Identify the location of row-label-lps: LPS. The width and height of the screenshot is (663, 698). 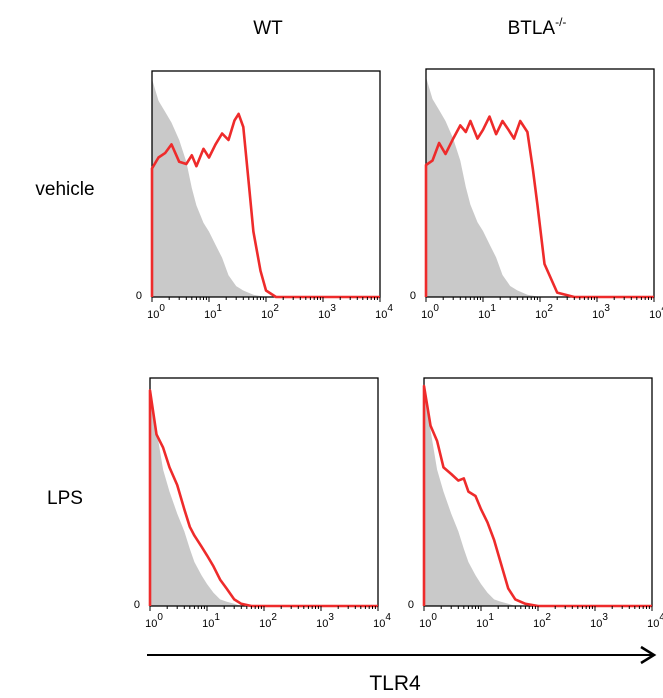
(65, 498).